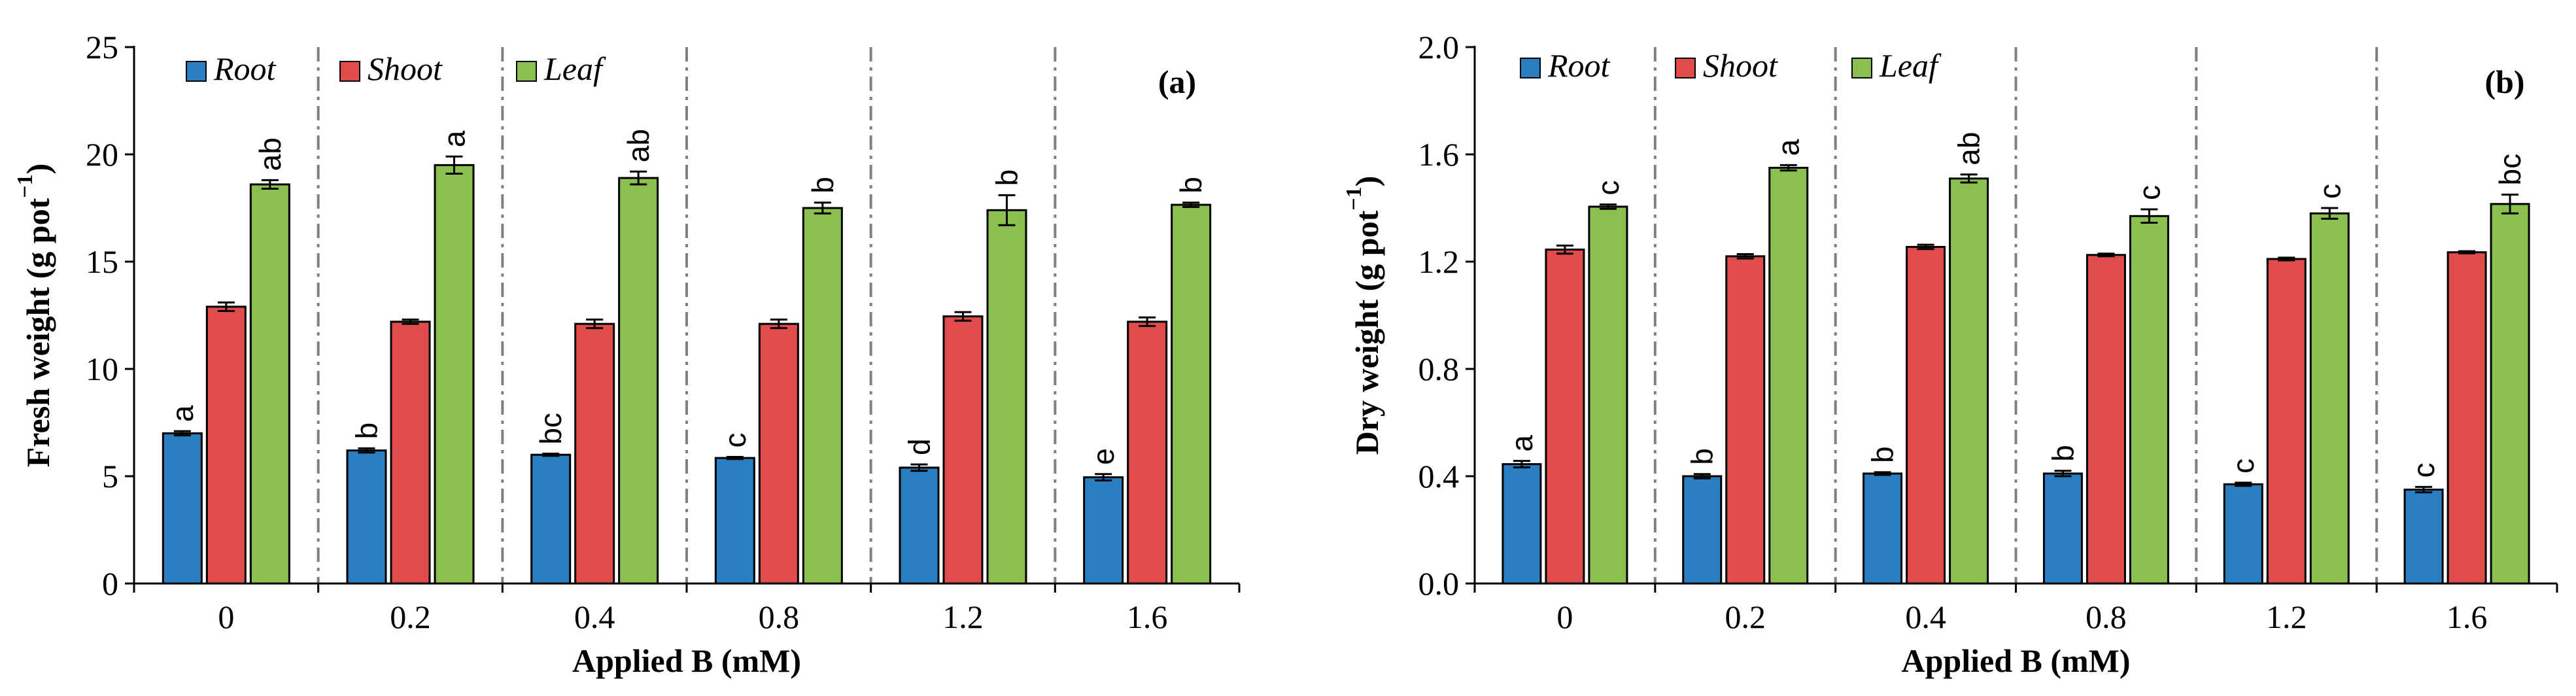  What do you see at coordinates (1746, 617) in the screenshot?
I see `x-tick-label: 0.2` at bounding box center [1746, 617].